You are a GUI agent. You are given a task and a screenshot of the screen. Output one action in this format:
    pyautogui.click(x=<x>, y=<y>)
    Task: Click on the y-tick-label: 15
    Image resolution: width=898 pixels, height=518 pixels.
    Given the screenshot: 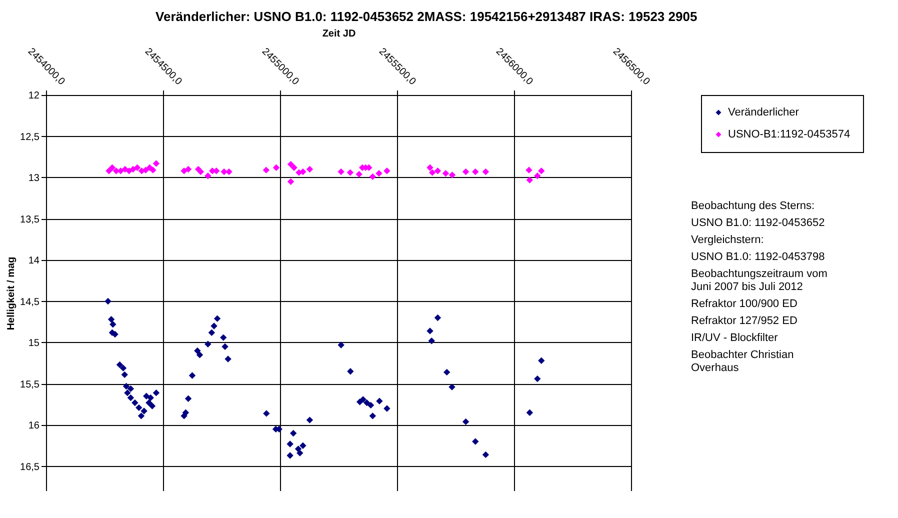 What is the action you would take?
    pyautogui.click(x=34, y=343)
    